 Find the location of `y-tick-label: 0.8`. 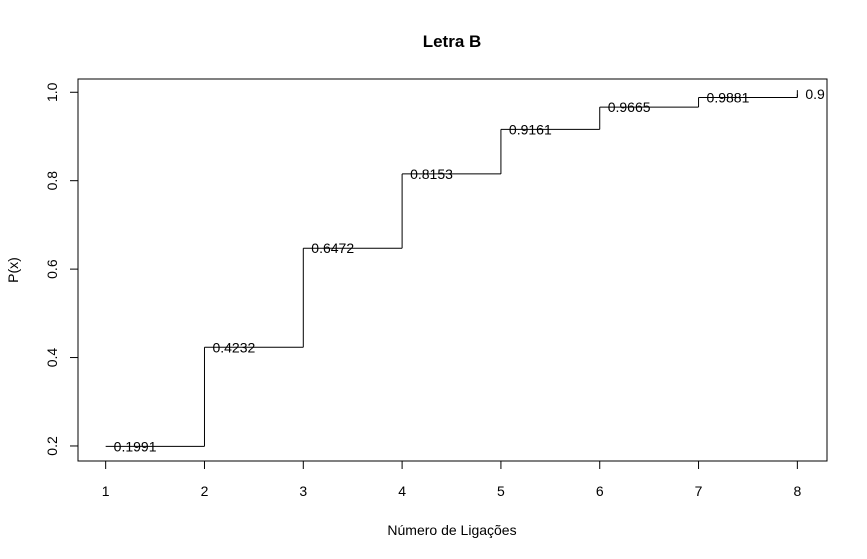

y-tick-label: 0.8 is located at coordinates (52, 181).